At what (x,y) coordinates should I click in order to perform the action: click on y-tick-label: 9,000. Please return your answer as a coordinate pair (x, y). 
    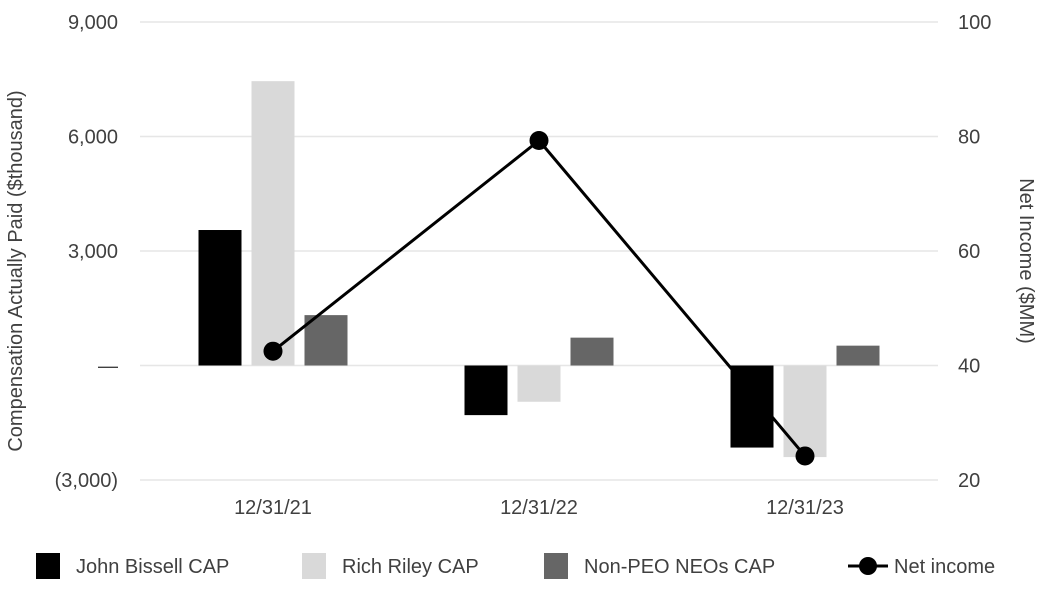
    Looking at the image, I should click on (93, 23).